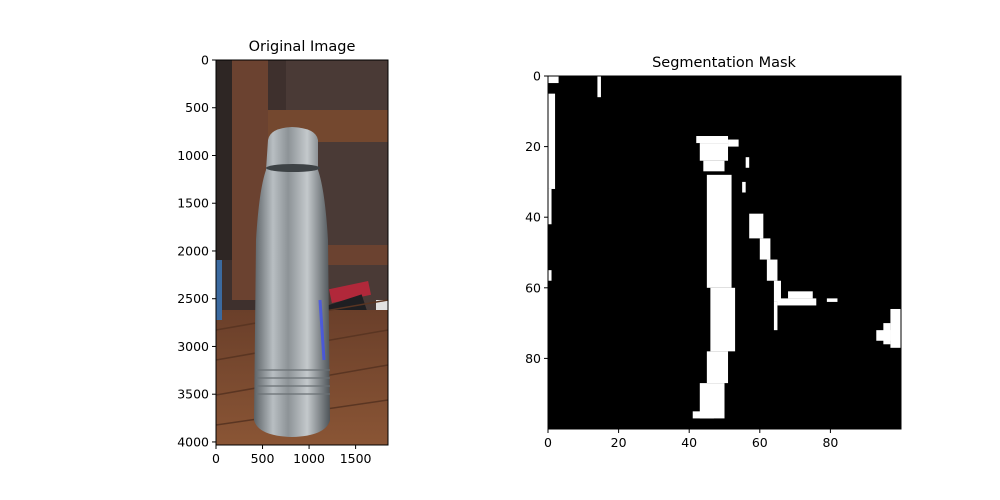 The width and height of the screenshot is (1000, 500). What do you see at coordinates (689, 442) in the screenshot?
I see `x-tick-label: 40` at bounding box center [689, 442].